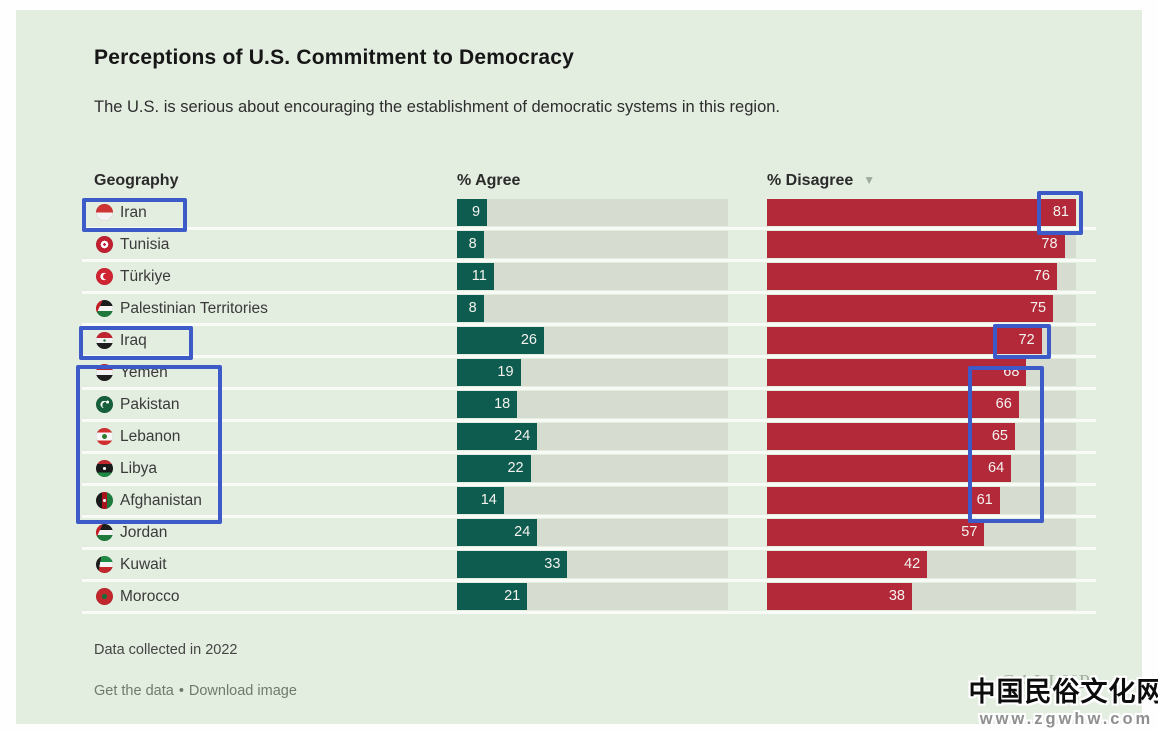  I want to click on disagree-bar: 75, so click(910, 308).